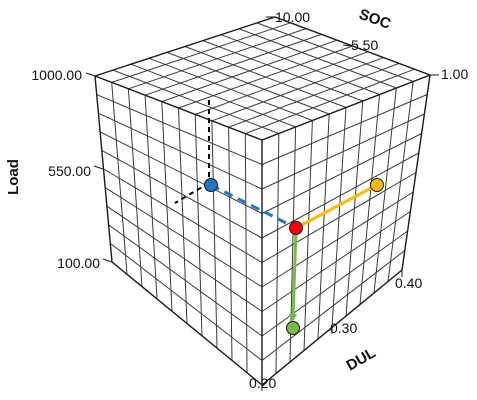  I want to click on orange-point, so click(377, 185).